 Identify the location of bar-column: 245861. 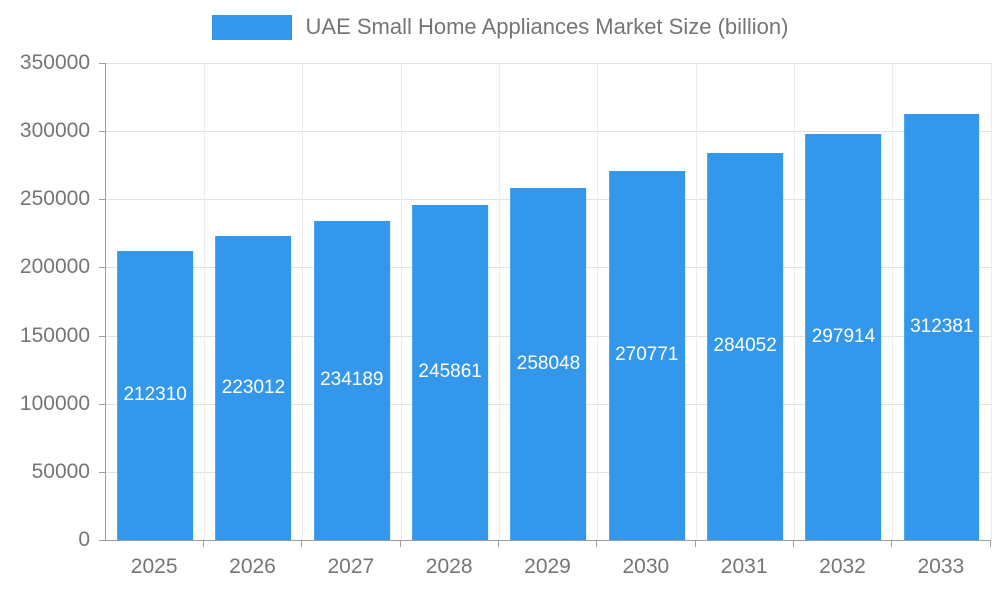
(450, 301).